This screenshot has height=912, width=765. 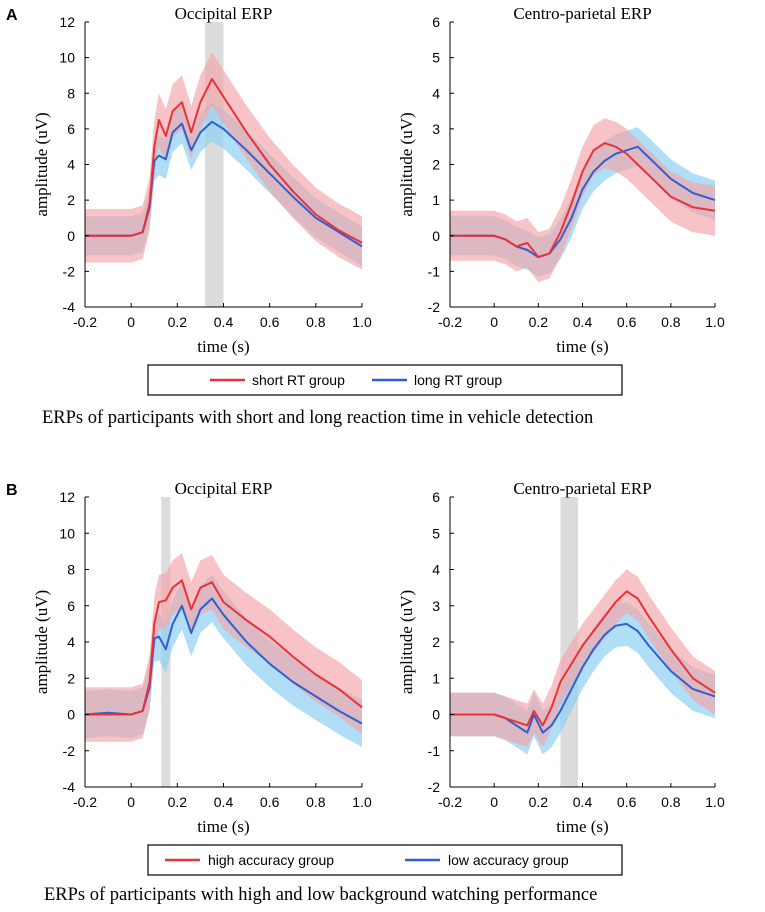 What do you see at coordinates (271, 860) in the screenshot?
I see `legend-b-label-red: high accuracy group` at bounding box center [271, 860].